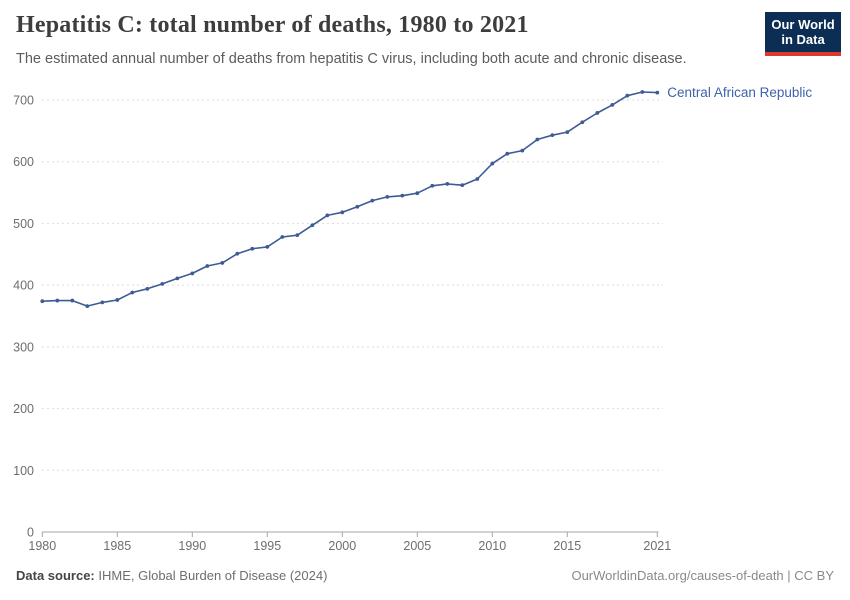 Image resolution: width=850 pixels, height=600 pixels. Describe the element at coordinates (23, 347) in the screenshot. I see `y-axis-tick-label: 300` at that location.